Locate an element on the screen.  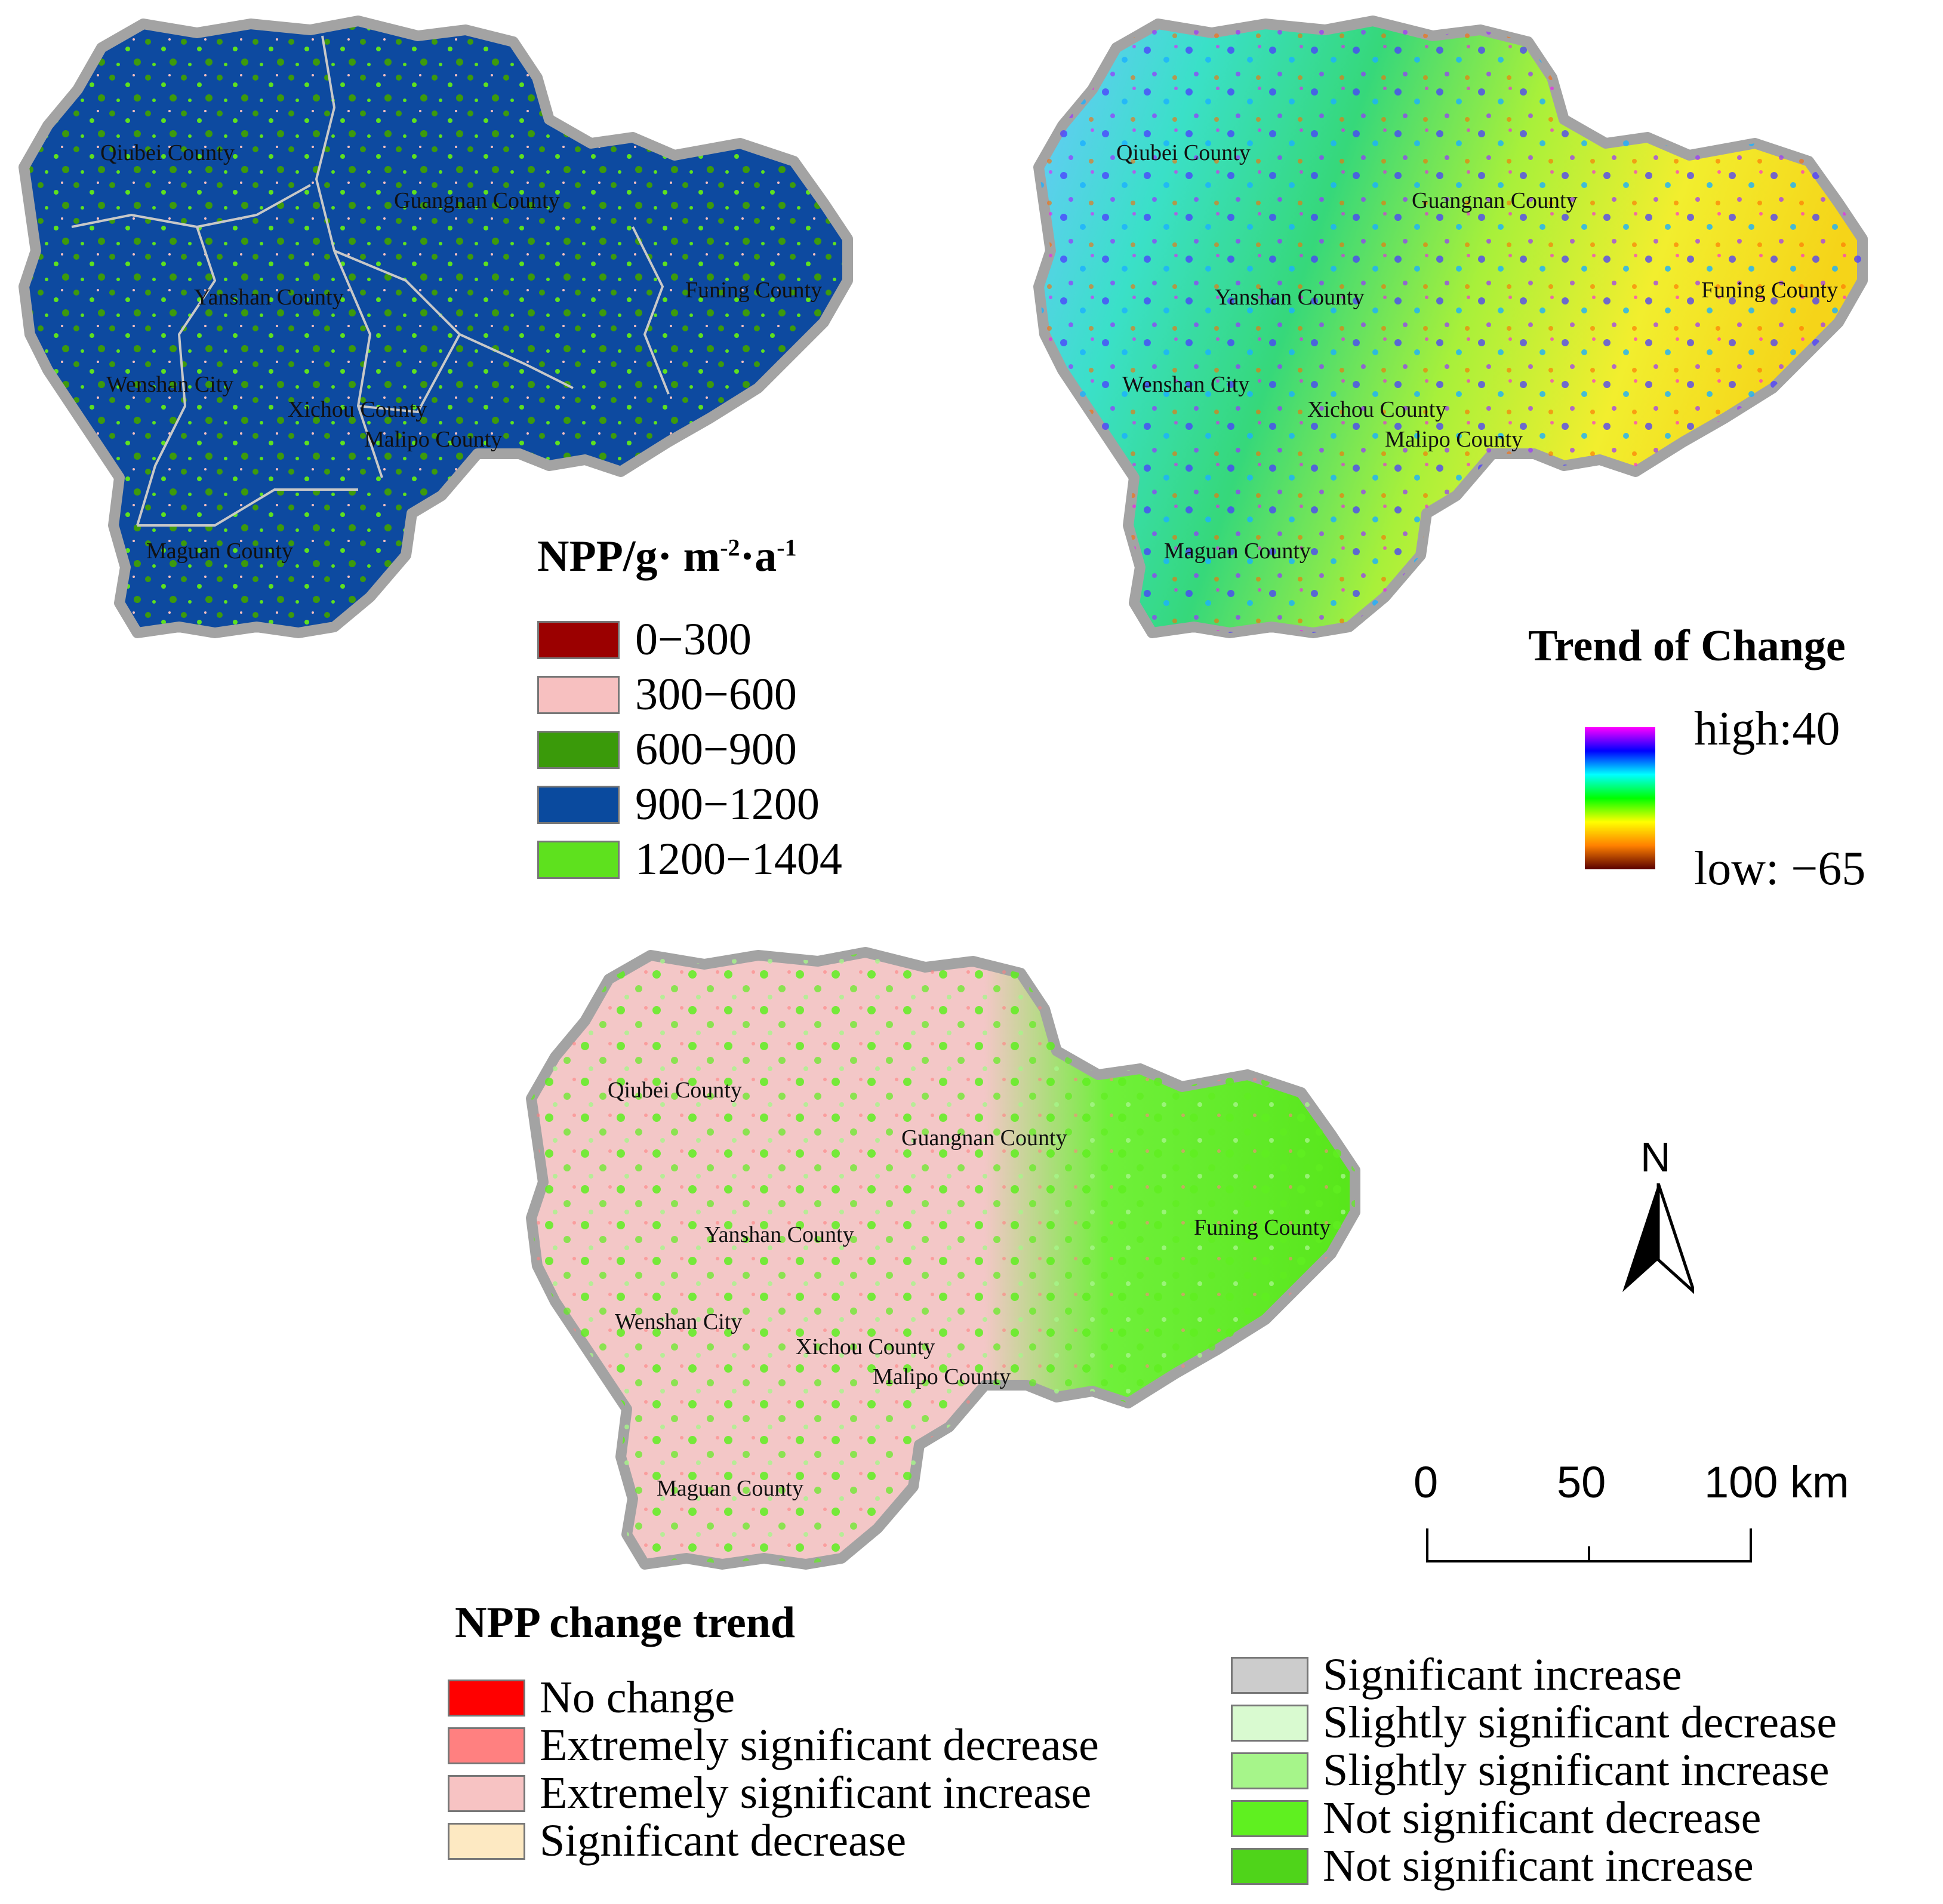
change-legend-title: NPP change trend is located at coordinates (625, 1622).